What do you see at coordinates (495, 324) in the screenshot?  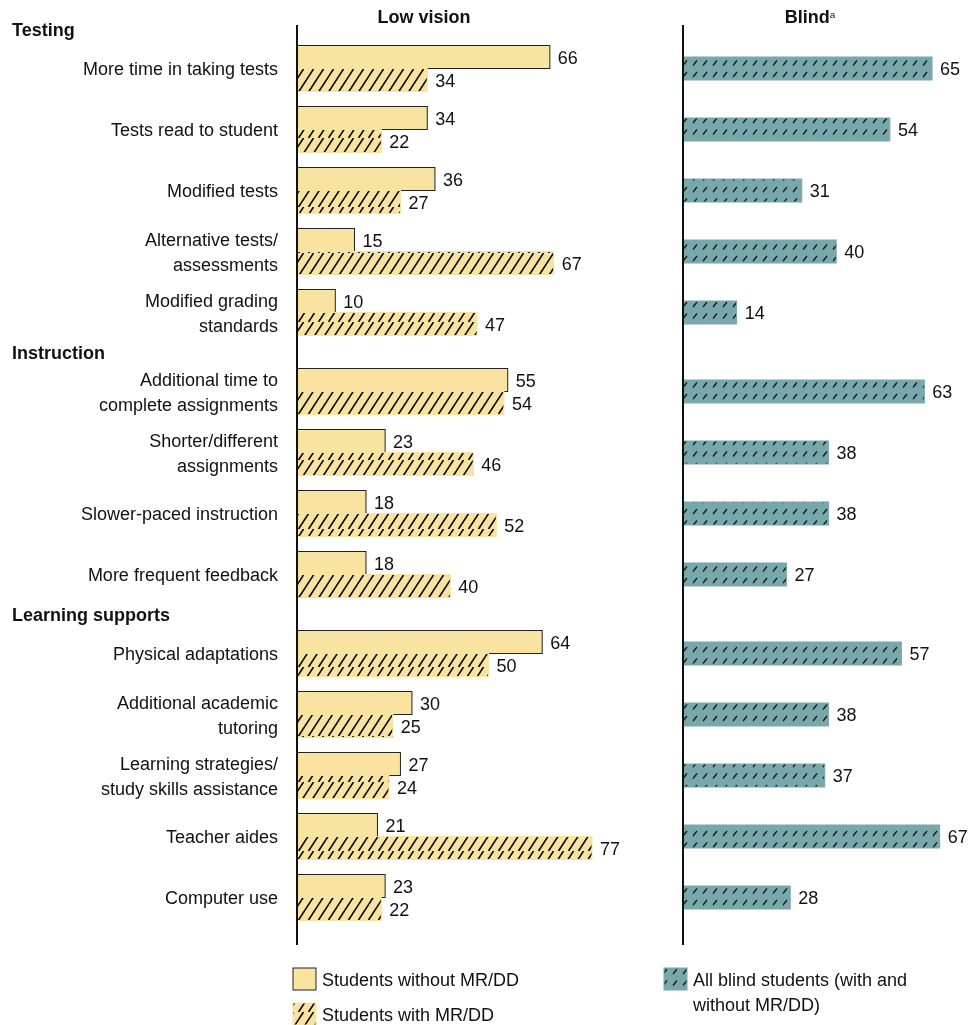 I see `data-label: 47` at bounding box center [495, 324].